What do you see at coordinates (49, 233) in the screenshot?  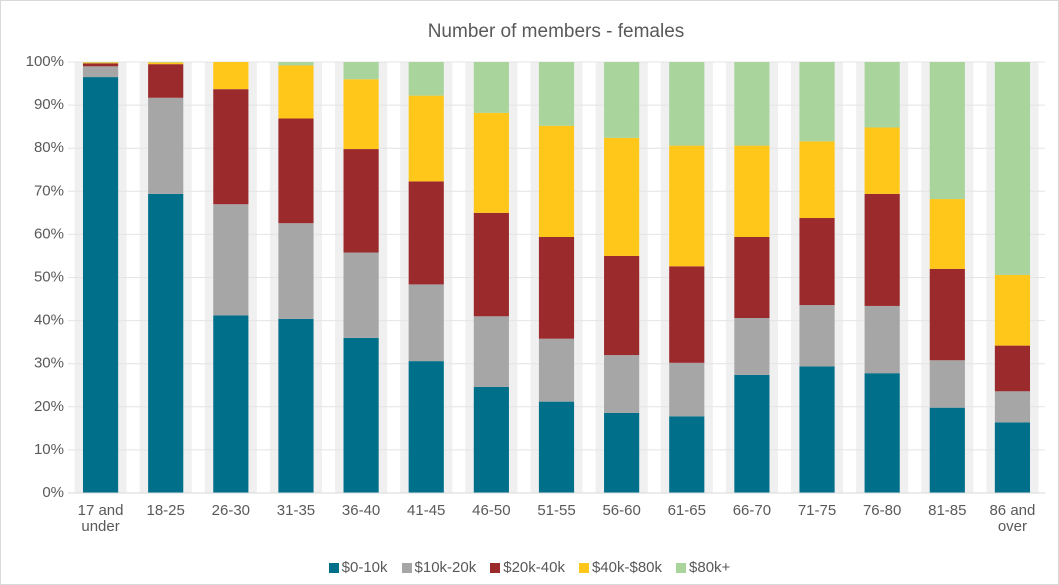 I see `y-tick-label: 60%` at bounding box center [49, 233].